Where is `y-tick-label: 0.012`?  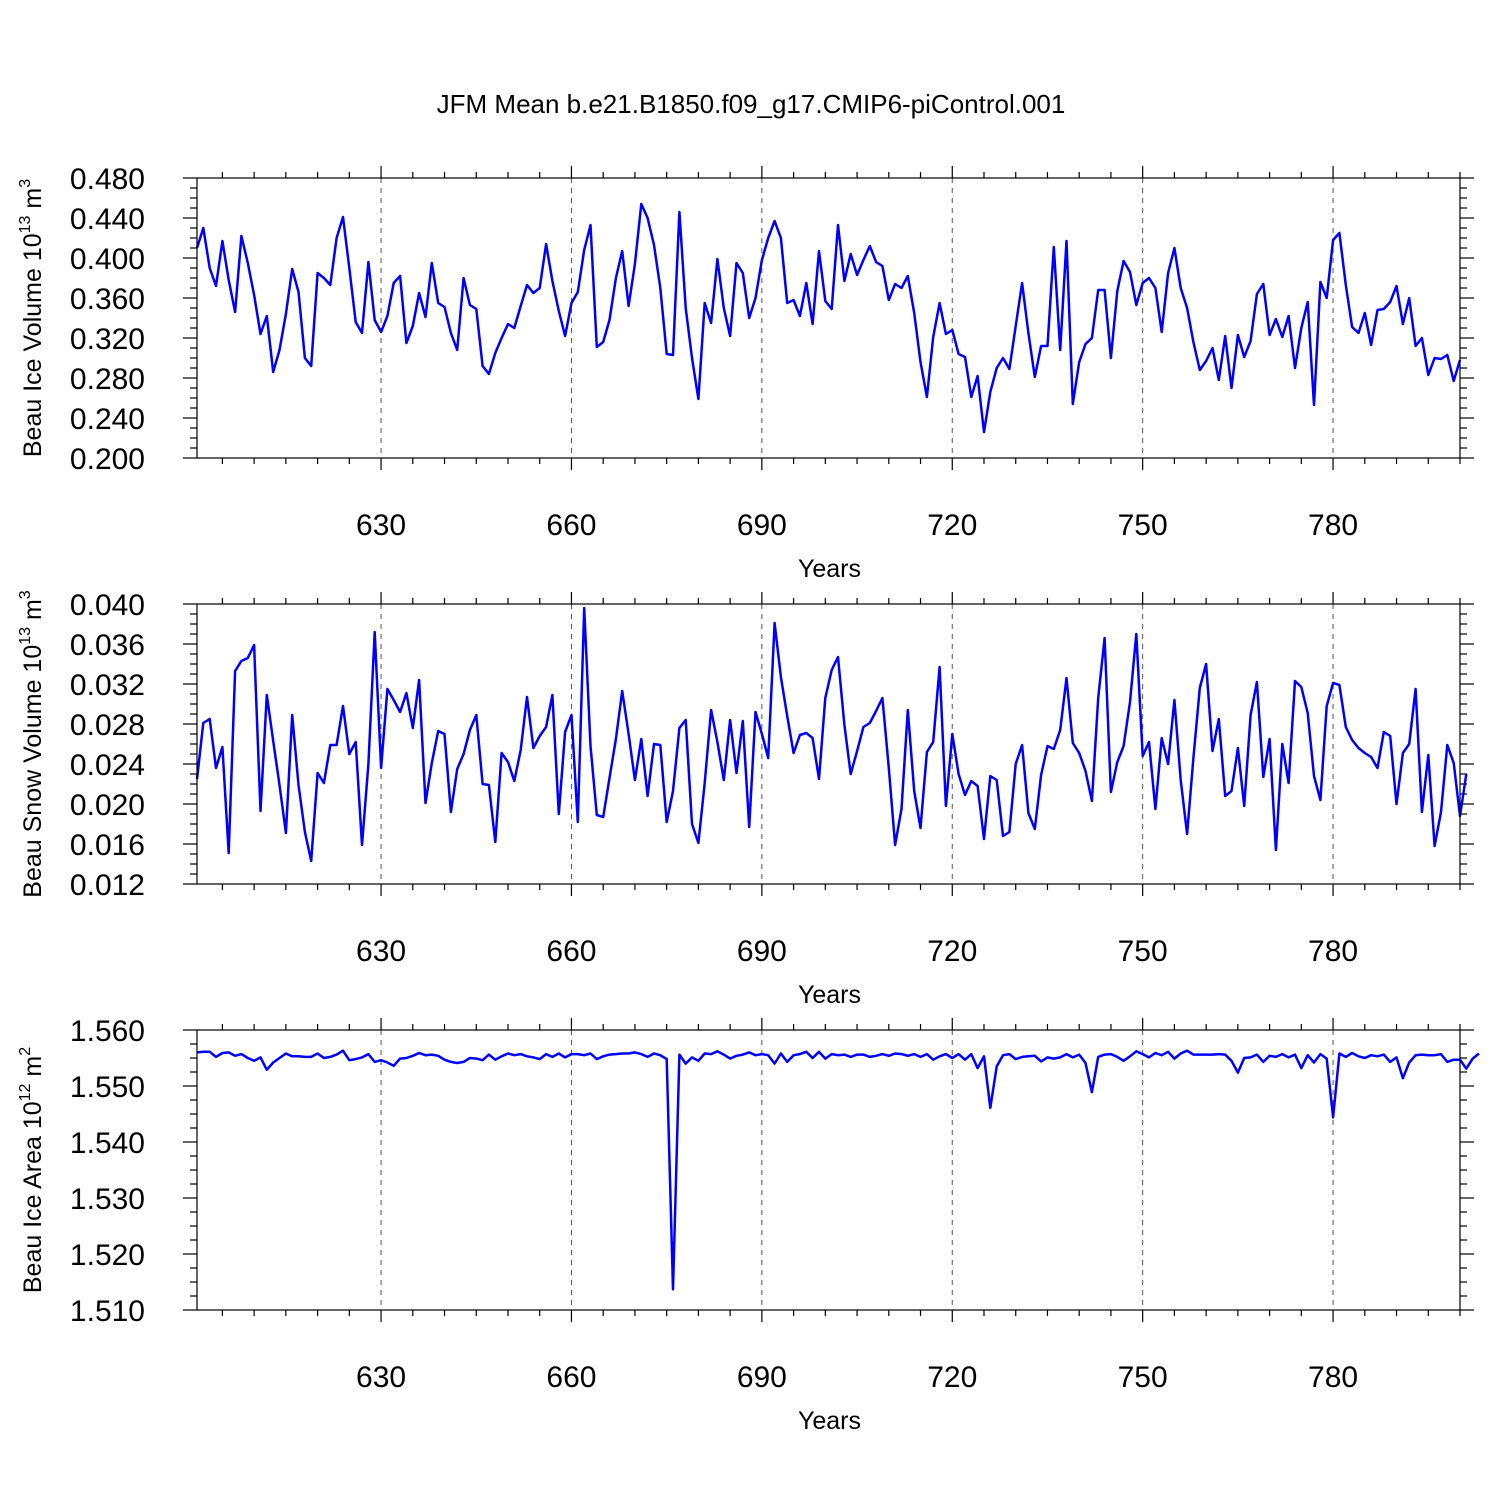 y-tick-label: 0.012 is located at coordinates (107, 885).